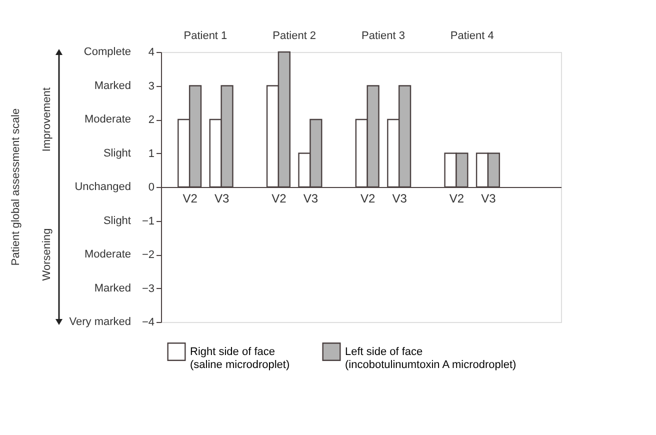 Image resolution: width=656 pixels, height=435 pixels. What do you see at coordinates (107, 52) in the screenshot?
I see `text: Complete` at bounding box center [107, 52].